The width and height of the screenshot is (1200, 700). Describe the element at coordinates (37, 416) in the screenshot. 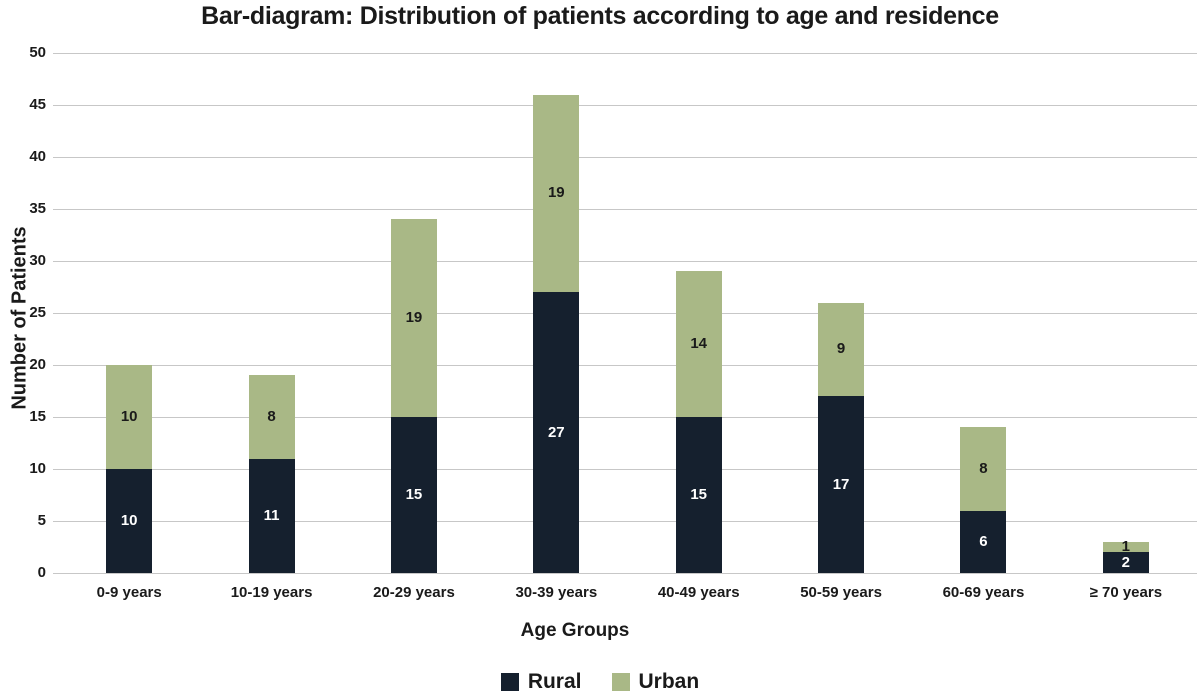

I see `y-tick-label: 15` at that location.